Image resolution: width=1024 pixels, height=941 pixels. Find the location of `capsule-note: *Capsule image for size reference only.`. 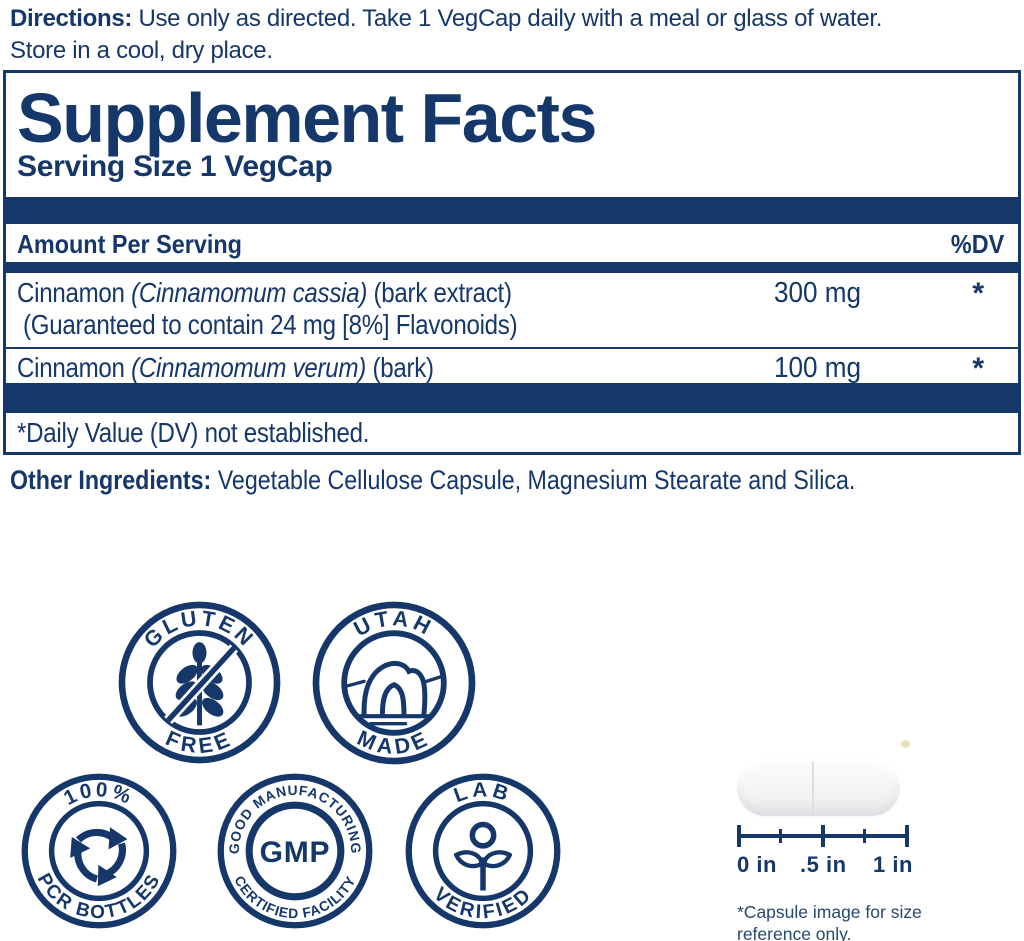

capsule-note: *Capsule image for size reference only. is located at coordinates (829, 921).